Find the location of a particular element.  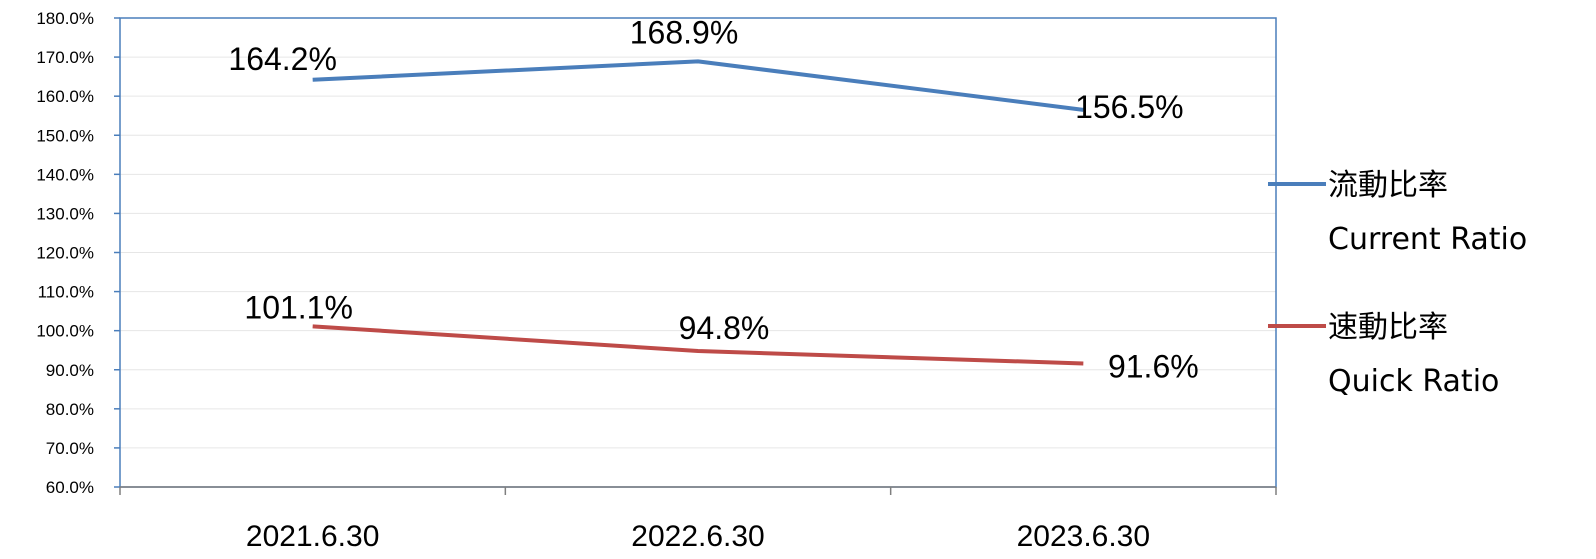

data-label: 91.6% is located at coordinates (1153, 366).